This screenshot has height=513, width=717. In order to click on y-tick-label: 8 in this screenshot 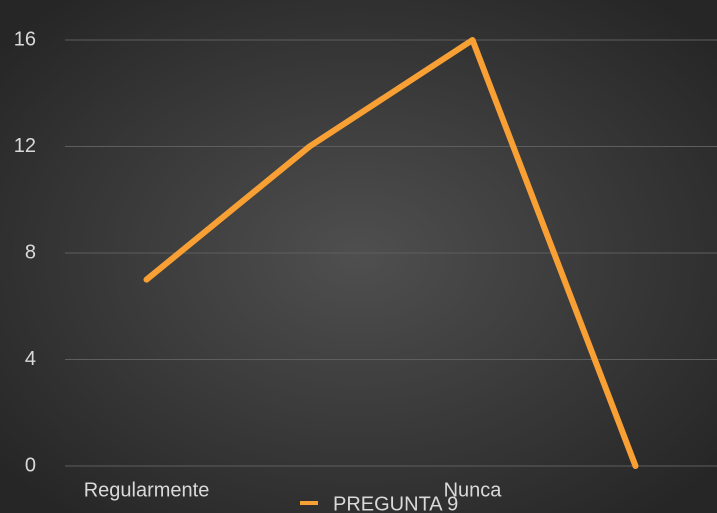, I will do `click(30, 252)`.